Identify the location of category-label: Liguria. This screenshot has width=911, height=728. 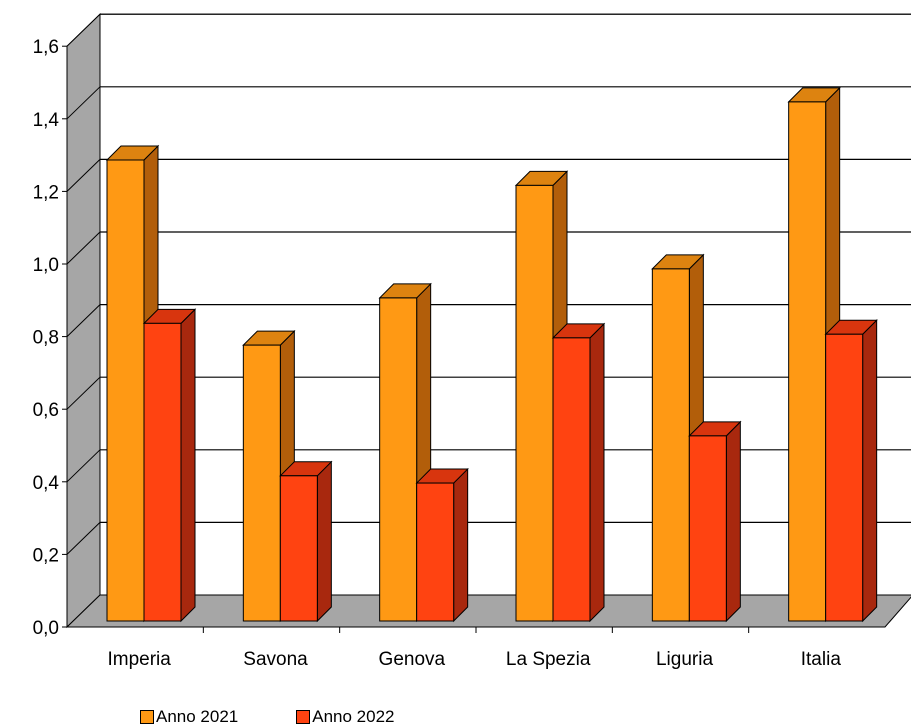
(684, 659).